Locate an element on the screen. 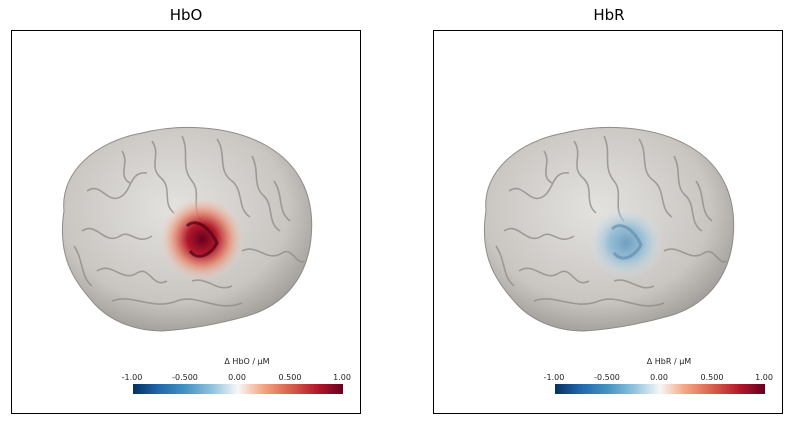 The image size is (794, 425). hbr-colorbar is located at coordinates (660, 389).